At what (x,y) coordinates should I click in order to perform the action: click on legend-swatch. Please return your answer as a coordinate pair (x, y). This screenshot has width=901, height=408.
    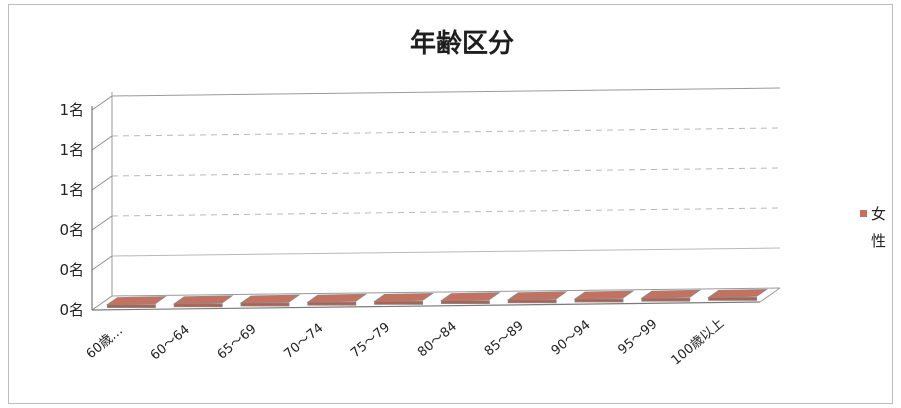
    Looking at the image, I should click on (863, 213).